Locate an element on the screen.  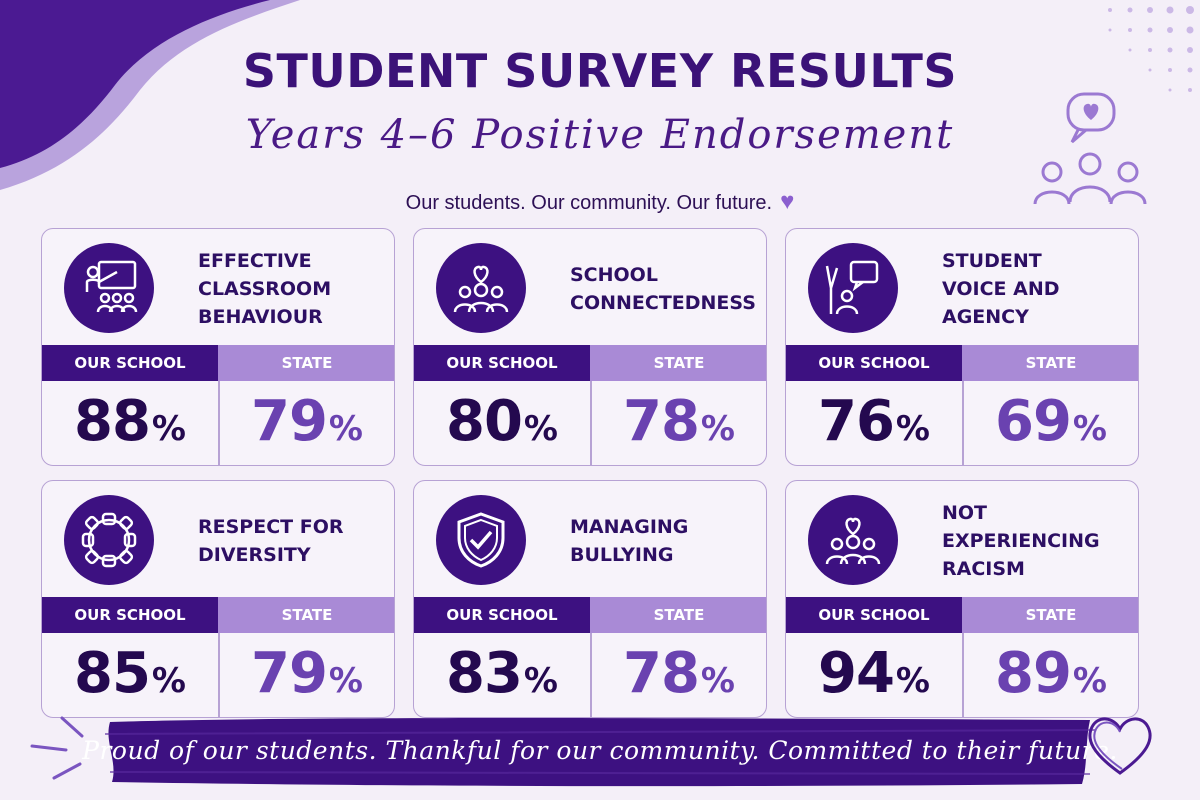
sparkle-dashes-decoration is located at coordinates (57, 748).